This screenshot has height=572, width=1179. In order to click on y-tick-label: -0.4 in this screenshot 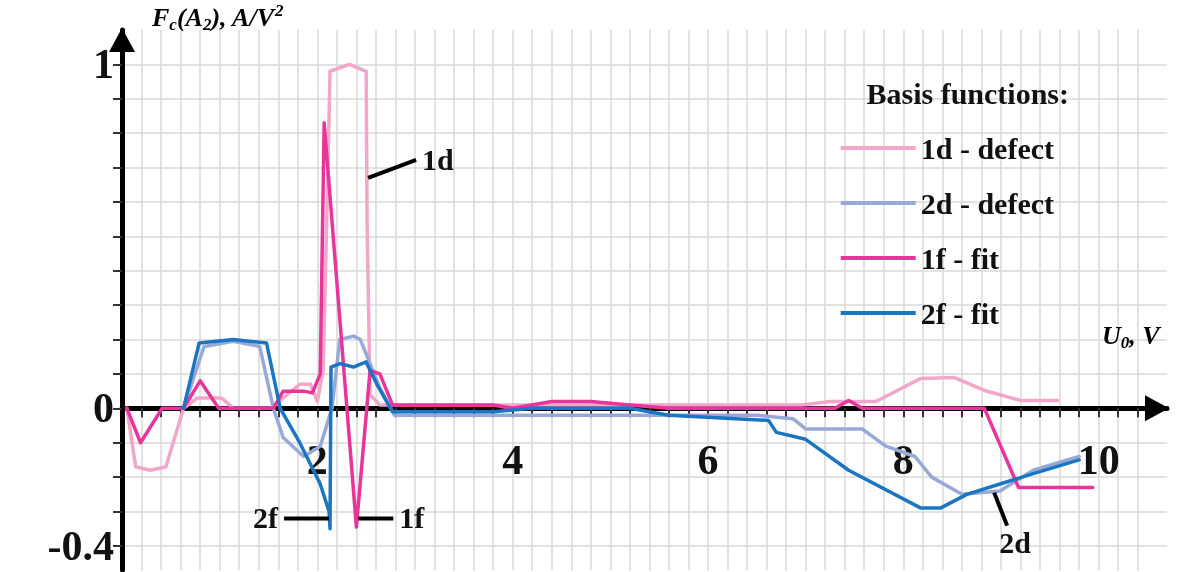, I will do `click(80, 545)`.